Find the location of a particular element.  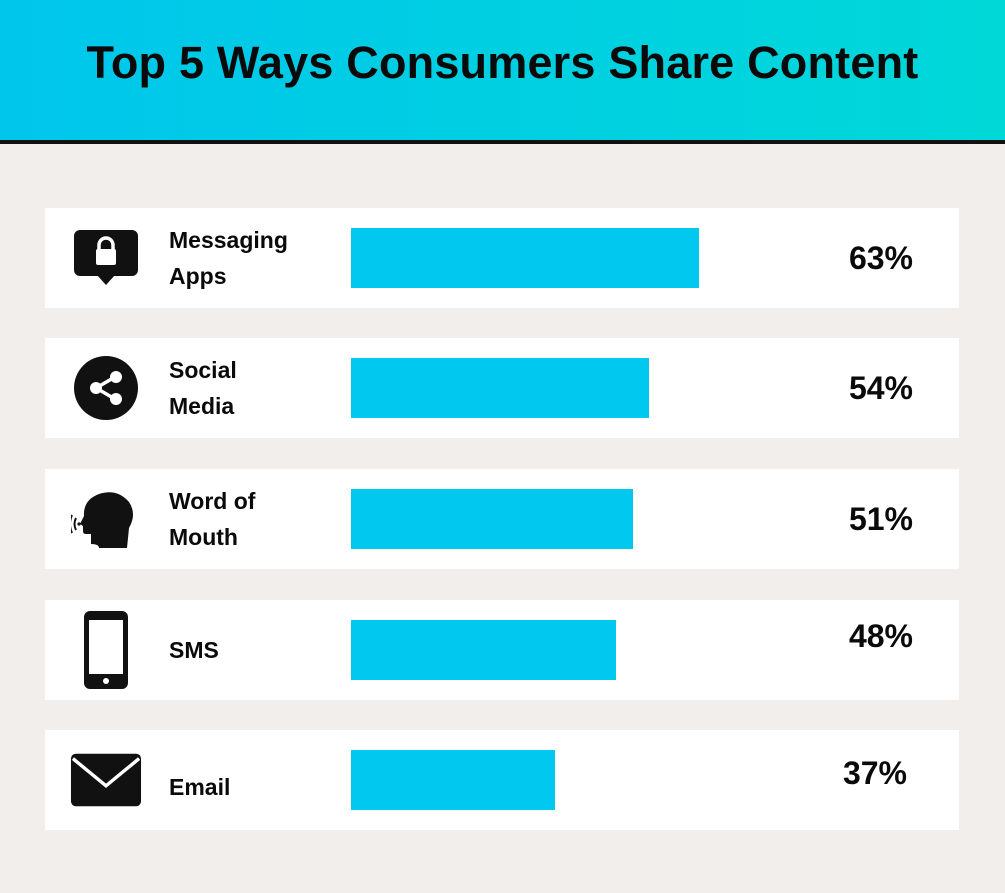

bar-label: Email is located at coordinates (200, 787).